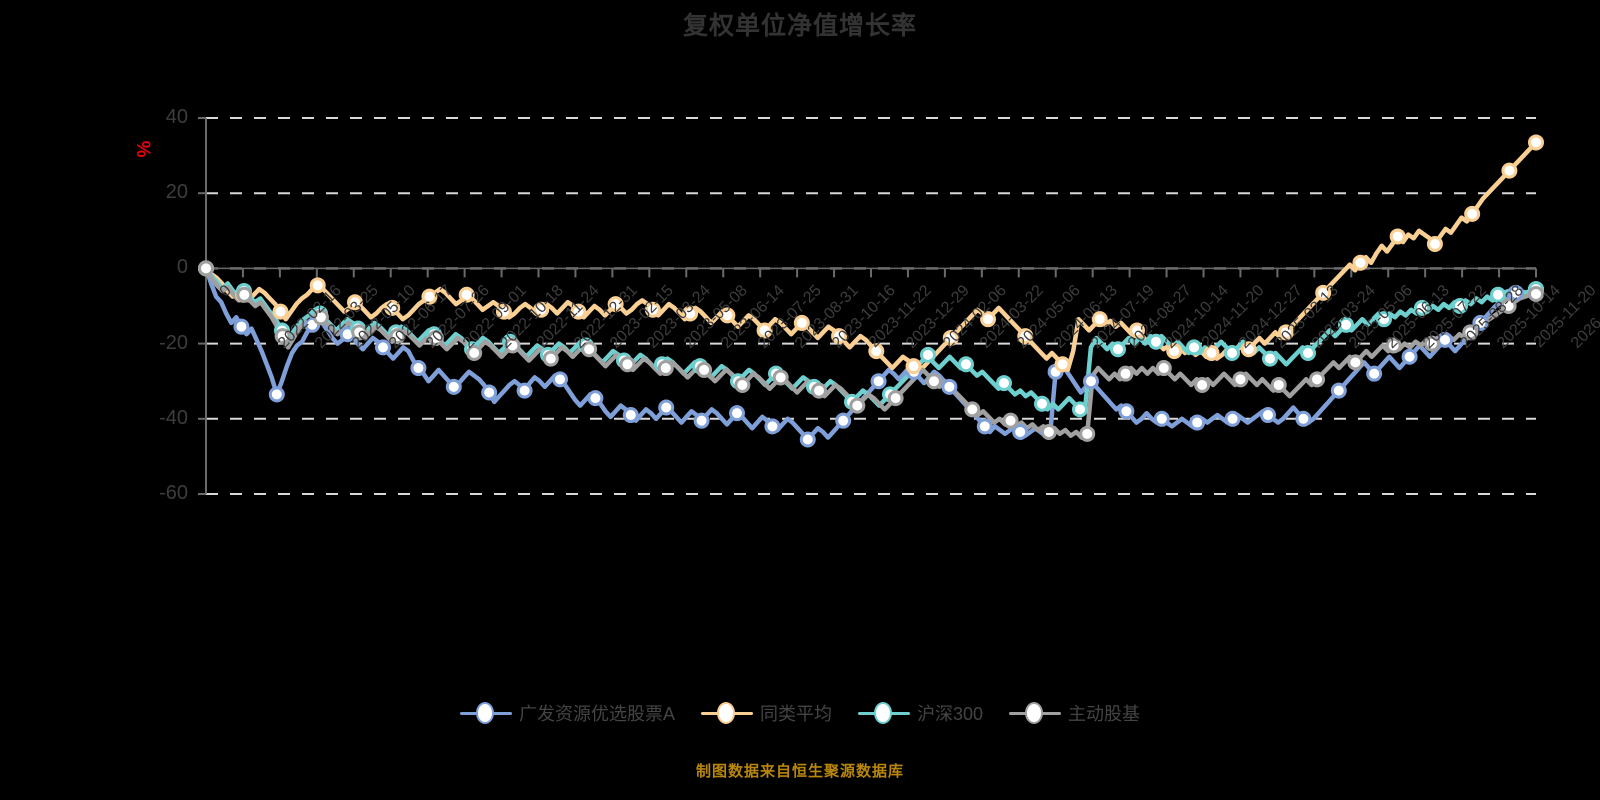 Image resolution: width=1600 pixels, height=800 pixels. What do you see at coordinates (173, 493) in the screenshot?
I see `y-axis-tick-label: -60` at bounding box center [173, 493].